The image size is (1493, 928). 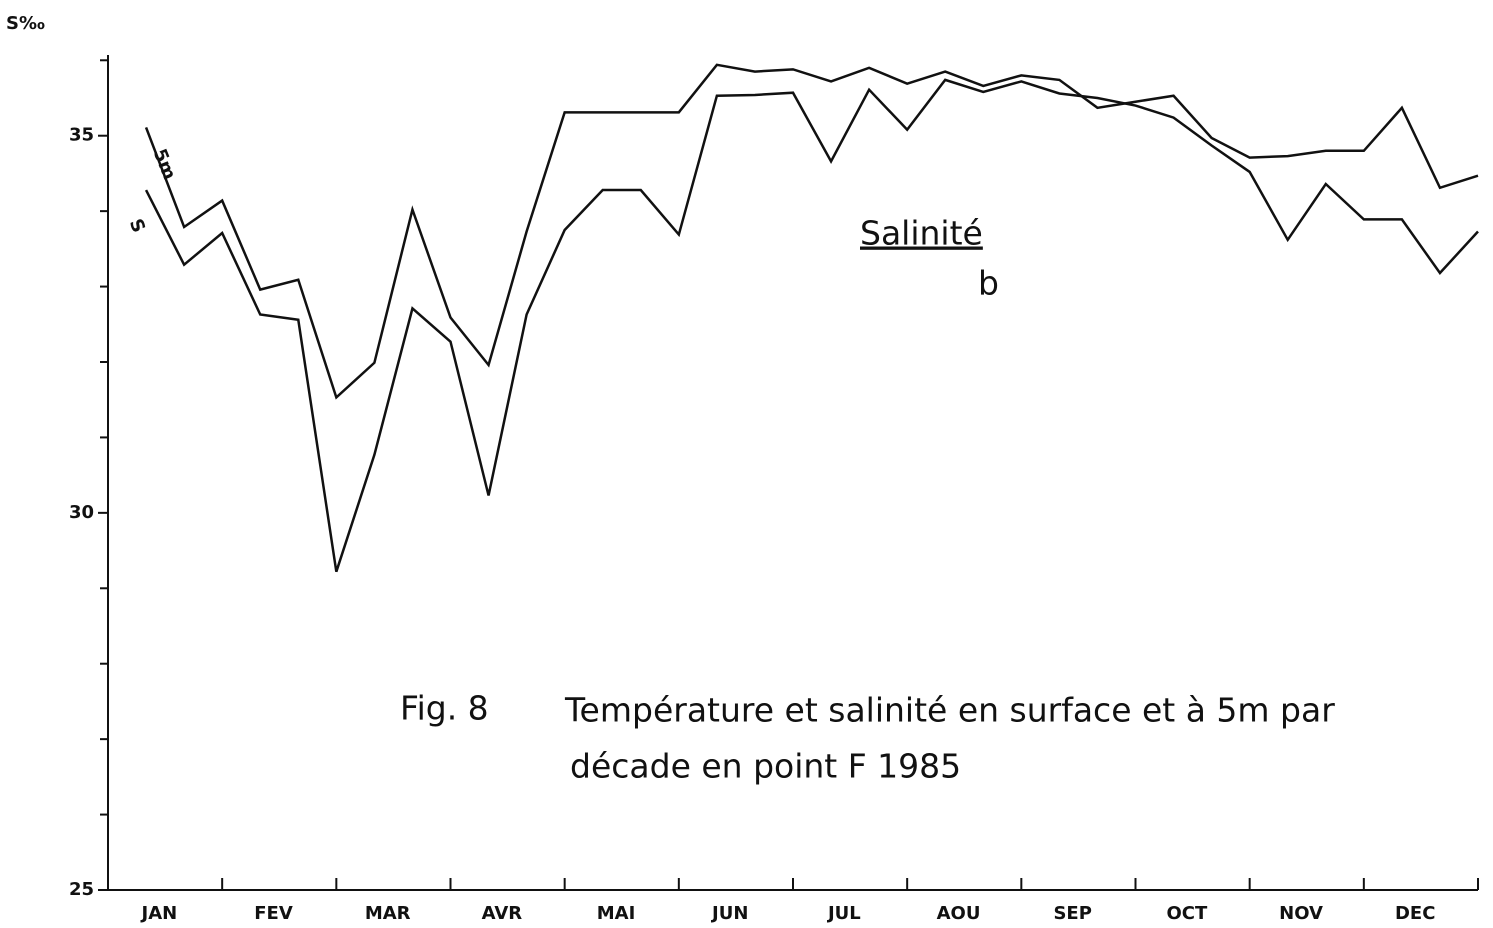 I want to click on x-tick-label: AVR, so click(x=502, y=913).